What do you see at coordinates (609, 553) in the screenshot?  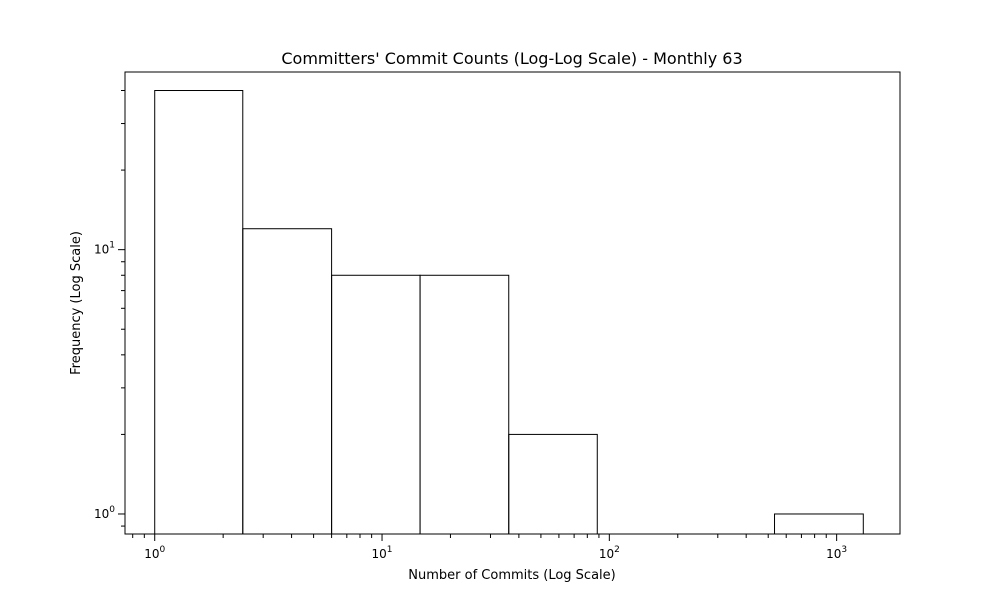 I see `x-tick-label-2: 10²` at bounding box center [609, 553].